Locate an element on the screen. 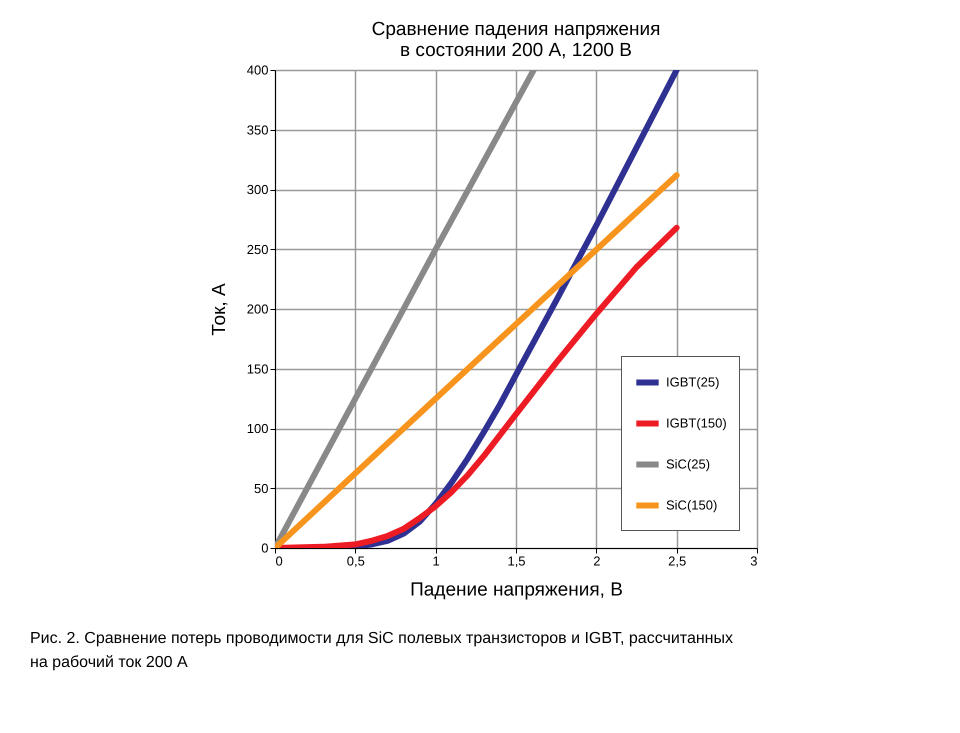 This screenshot has height=733, width=960. x-tick-label: 0,5 is located at coordinates (355, 561).